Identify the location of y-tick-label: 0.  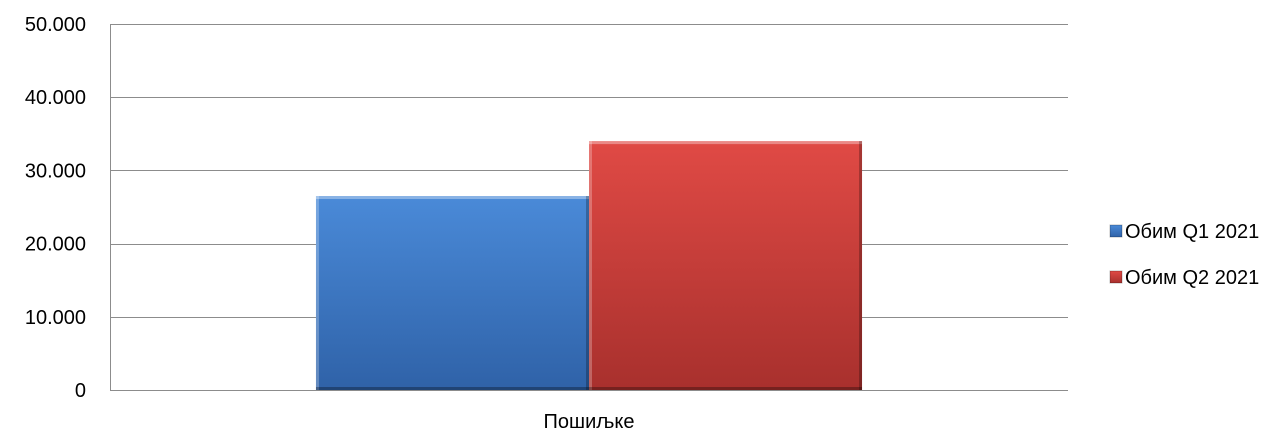
(80, 391).